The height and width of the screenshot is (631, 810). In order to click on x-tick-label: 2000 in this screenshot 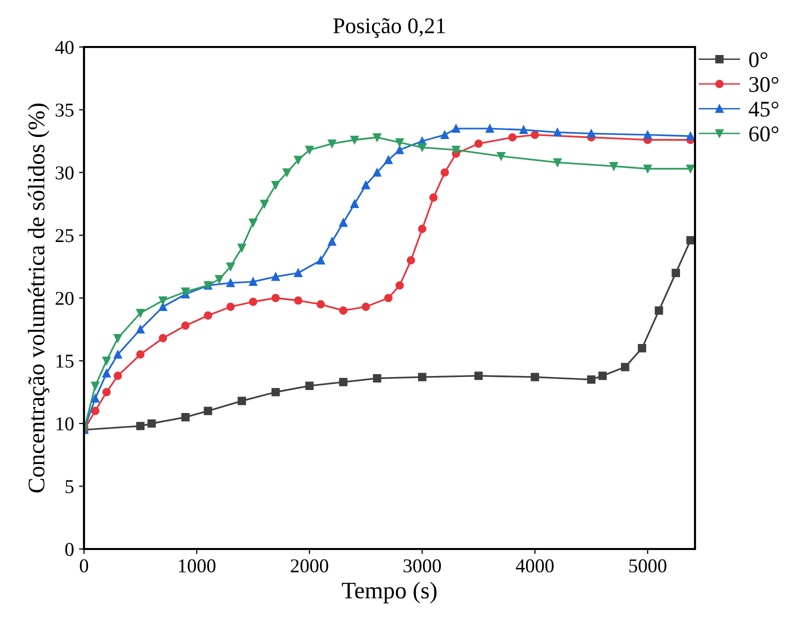, I will do `click(309, 565)`.